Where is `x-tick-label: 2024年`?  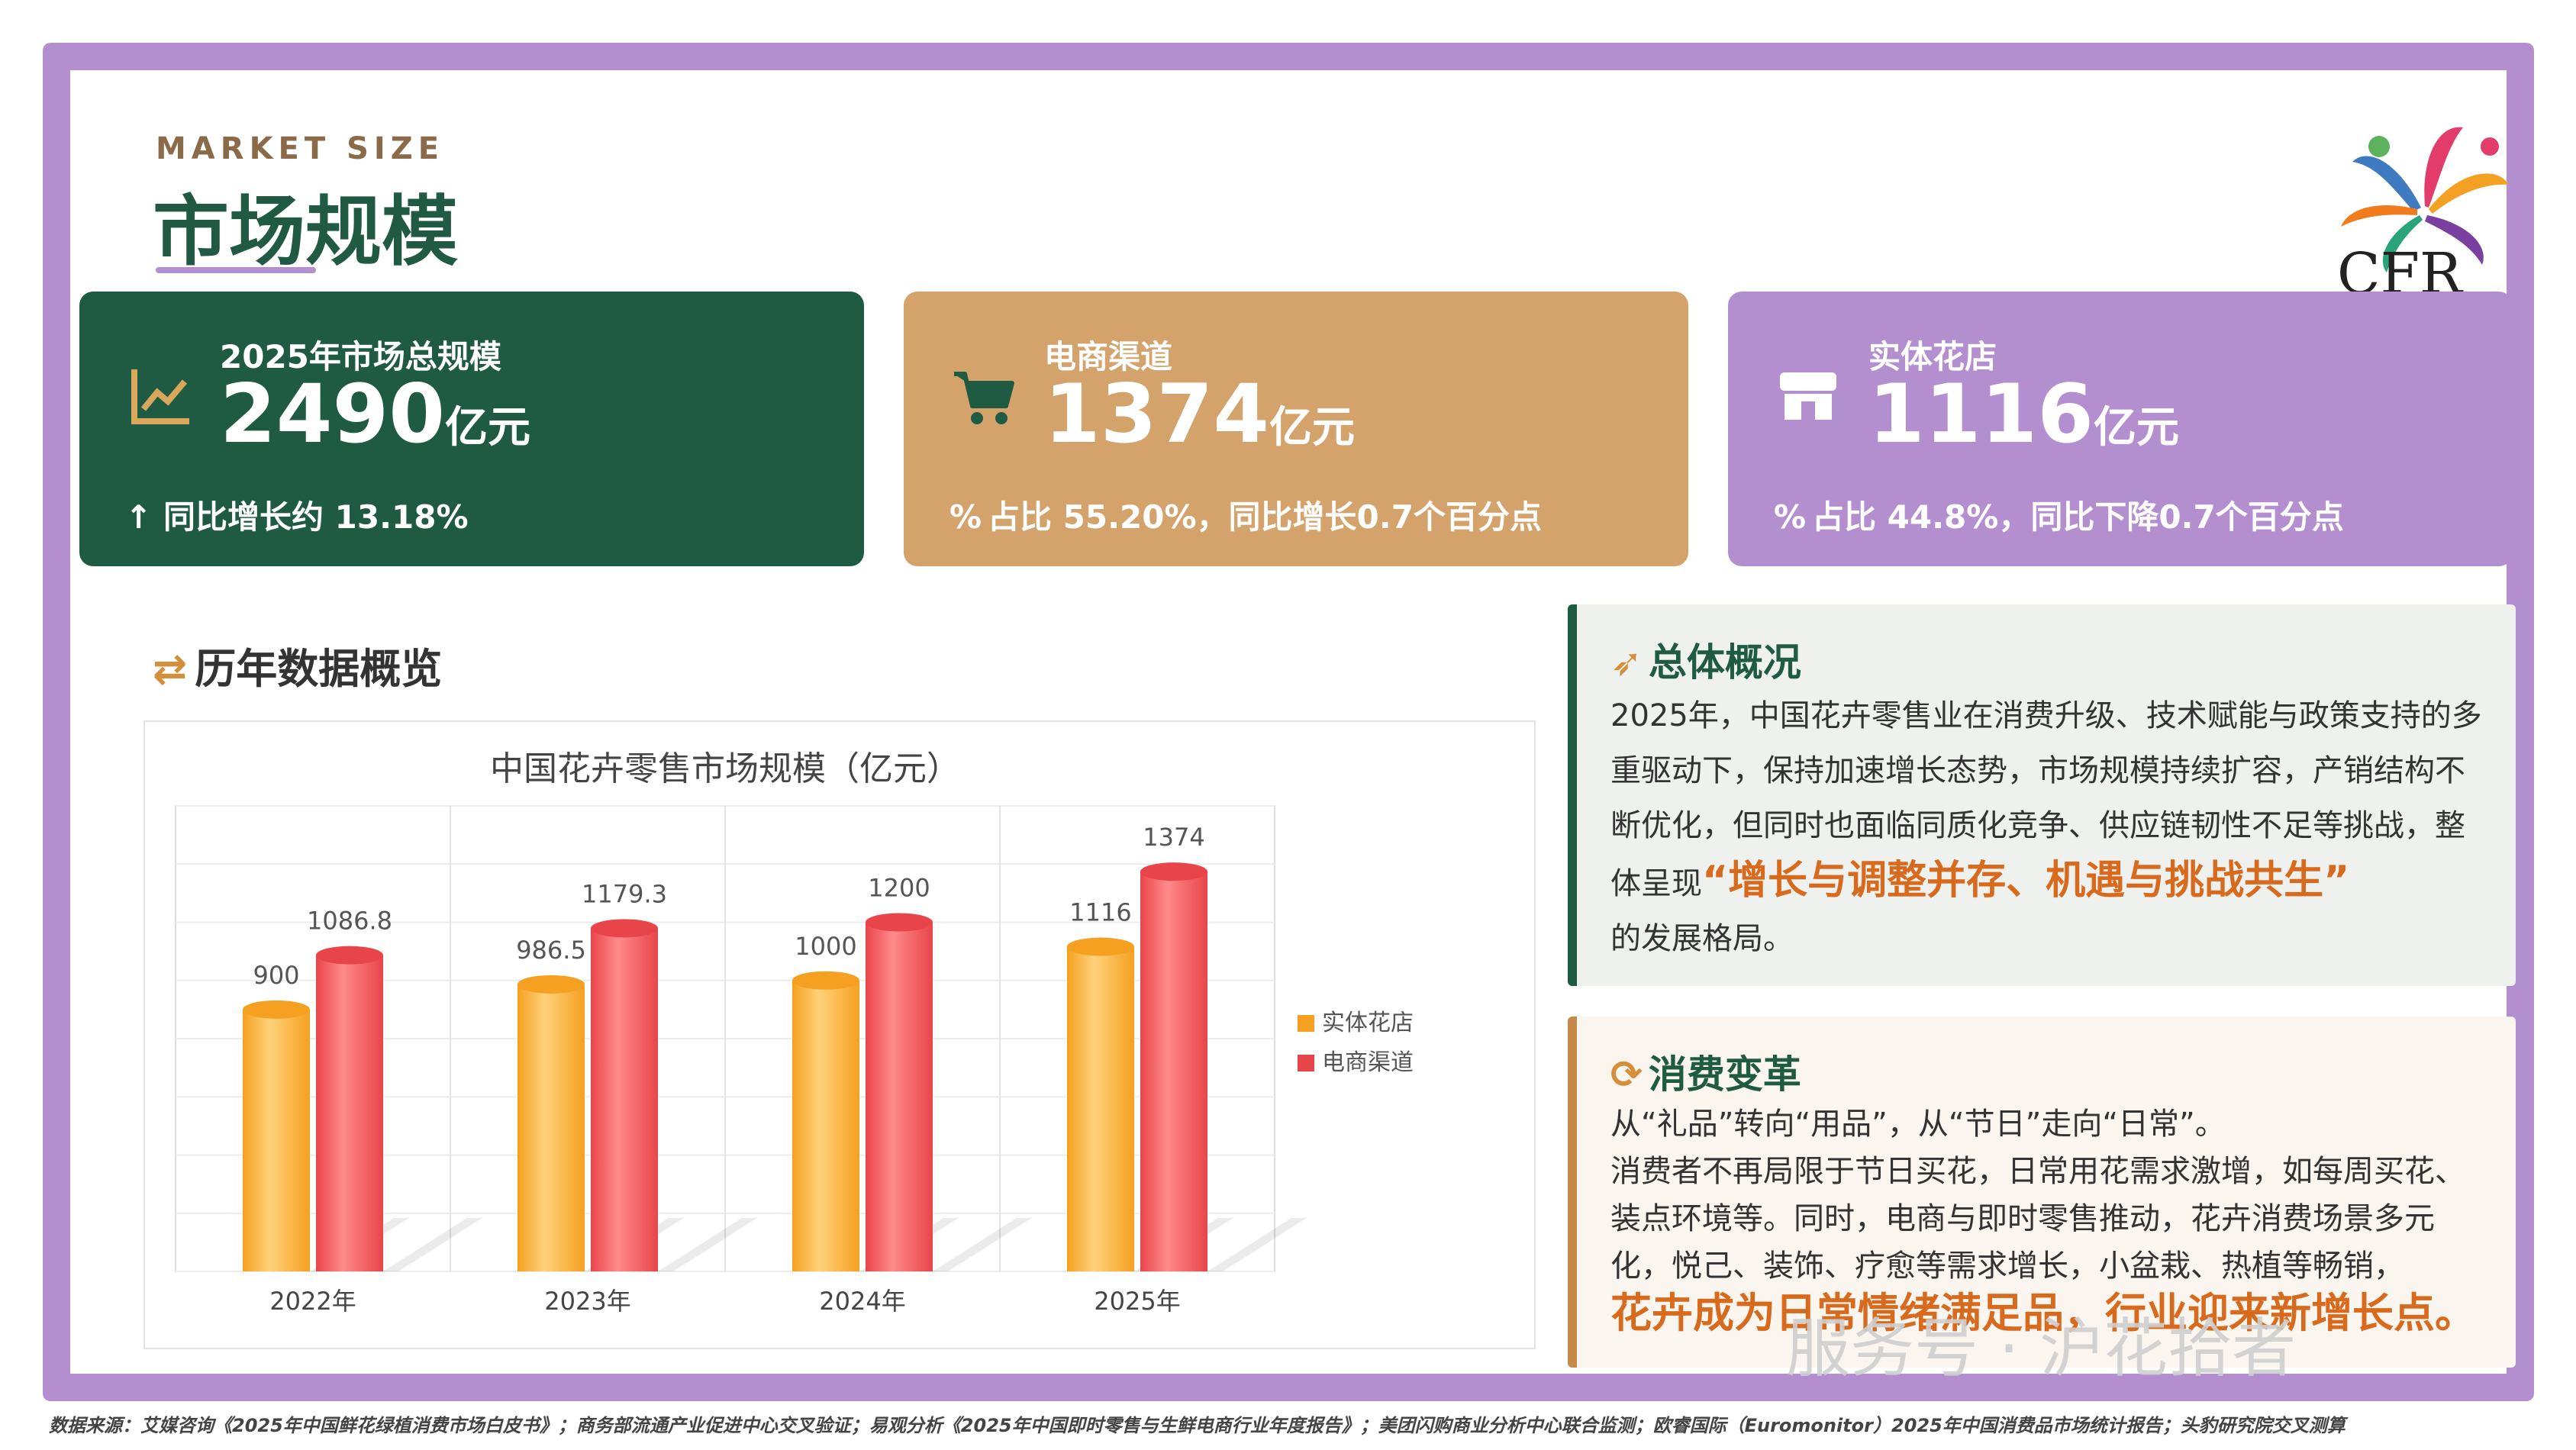 x-tick-label: 2024年 is located at coordinates (862, 1301).